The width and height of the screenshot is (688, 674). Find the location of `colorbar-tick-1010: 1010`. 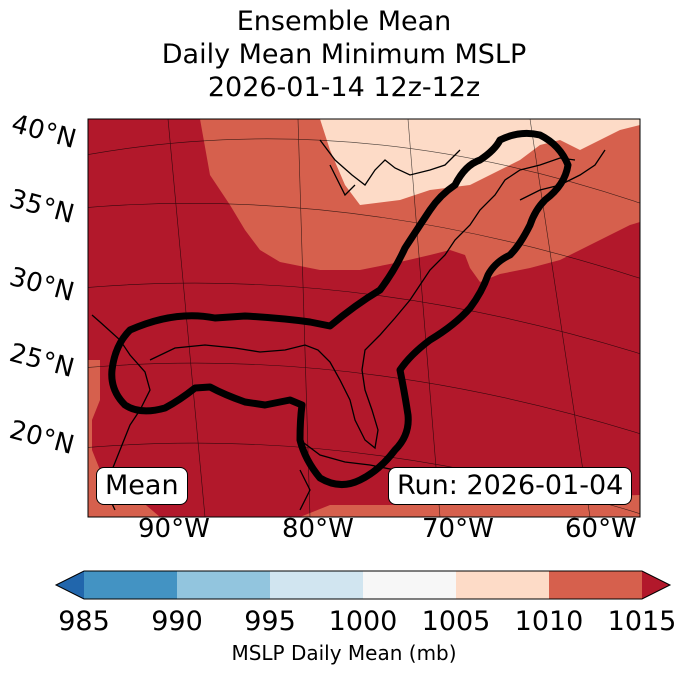

colorbar-tick-1010: 1010 is located at coordinates (549, 621).